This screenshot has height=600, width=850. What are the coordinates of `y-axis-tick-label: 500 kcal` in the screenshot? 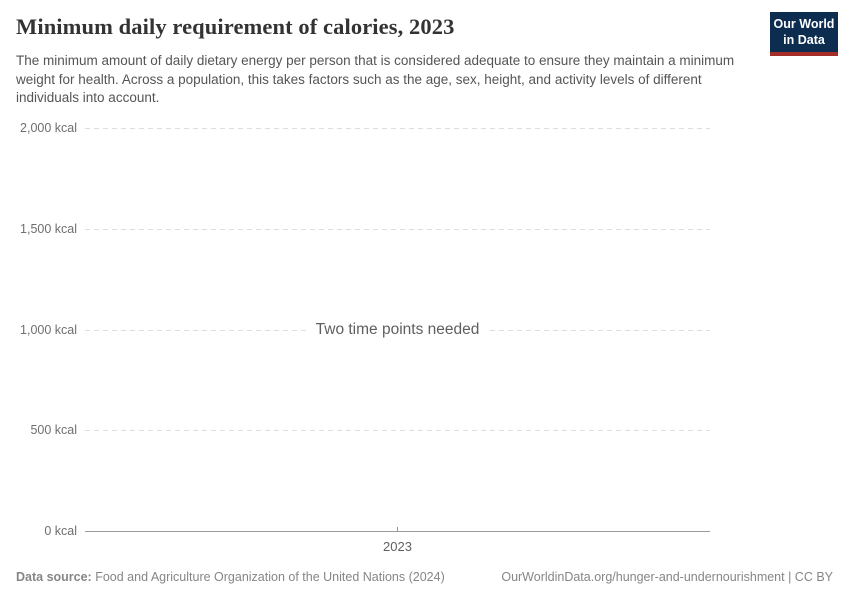 It's located at (53, 430).